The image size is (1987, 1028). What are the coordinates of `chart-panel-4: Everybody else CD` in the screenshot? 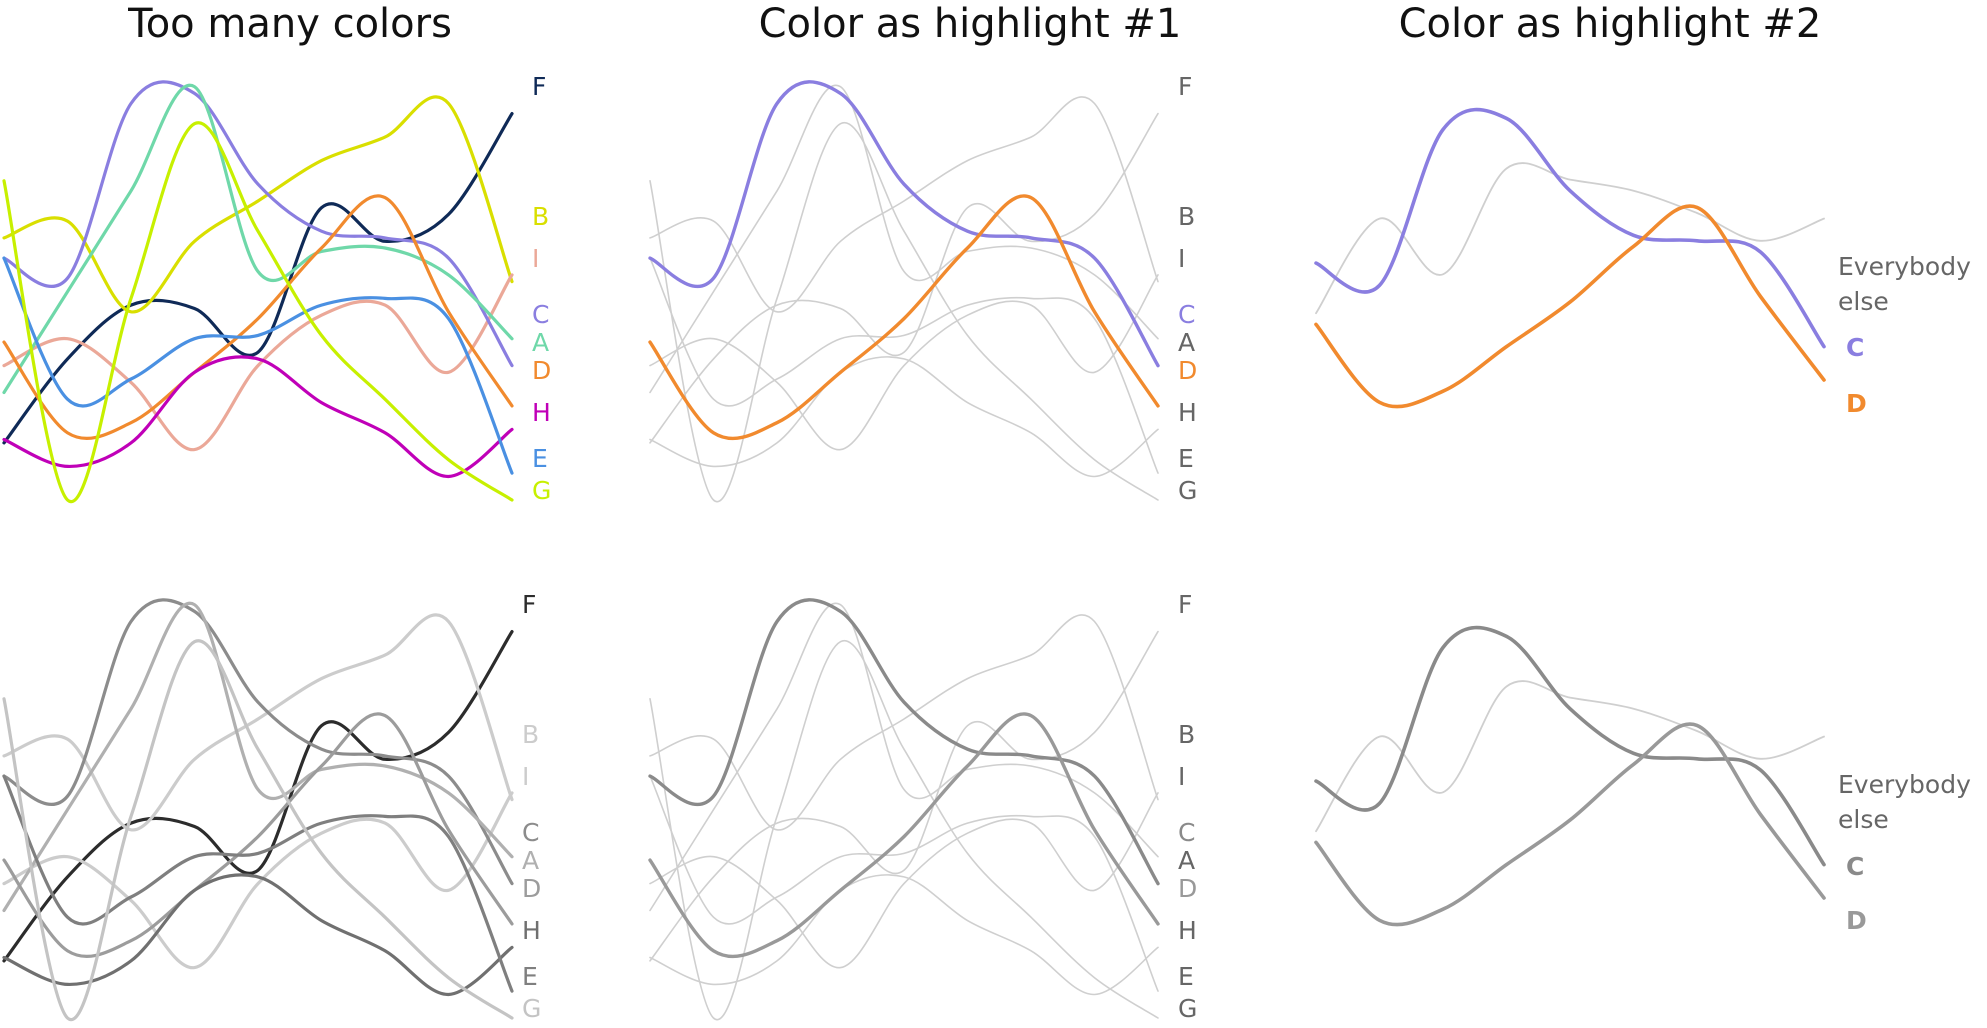 It's located at (1642, 262).